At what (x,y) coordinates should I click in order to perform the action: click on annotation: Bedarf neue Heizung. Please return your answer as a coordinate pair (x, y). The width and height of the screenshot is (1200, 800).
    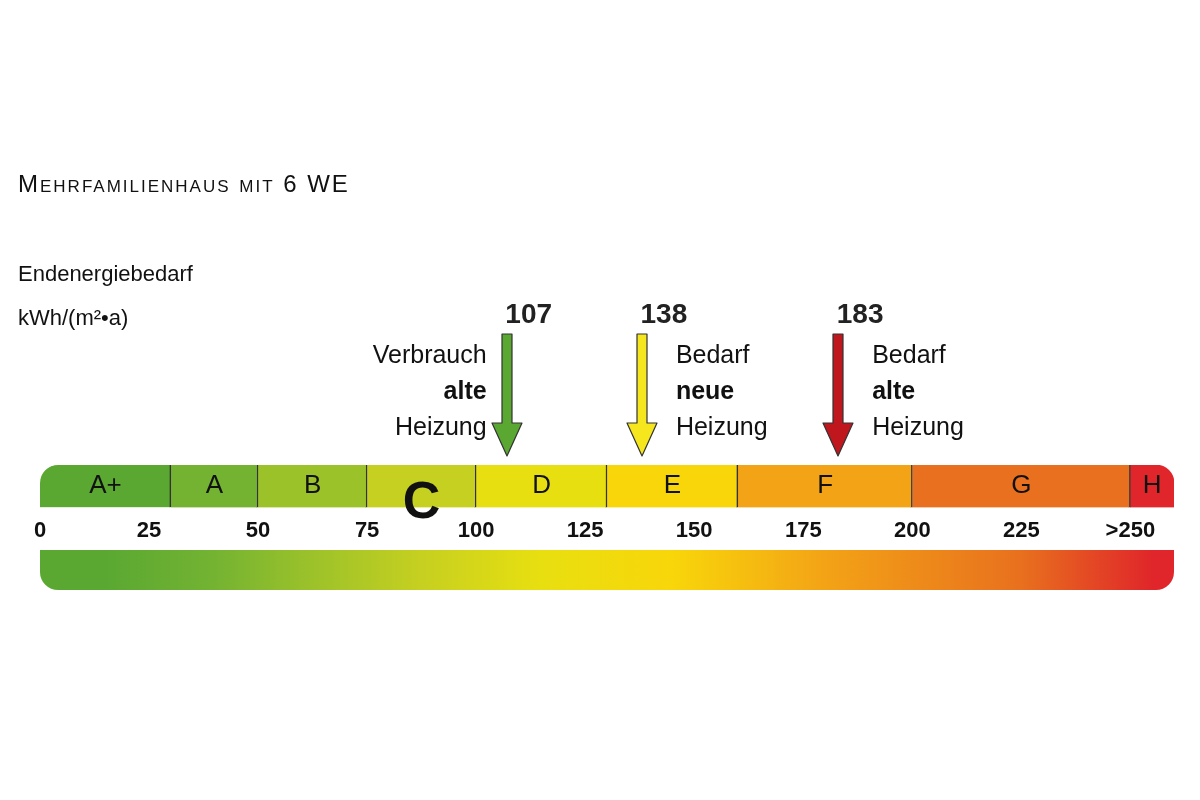
    Looking at the image, I should click on (721, 390).